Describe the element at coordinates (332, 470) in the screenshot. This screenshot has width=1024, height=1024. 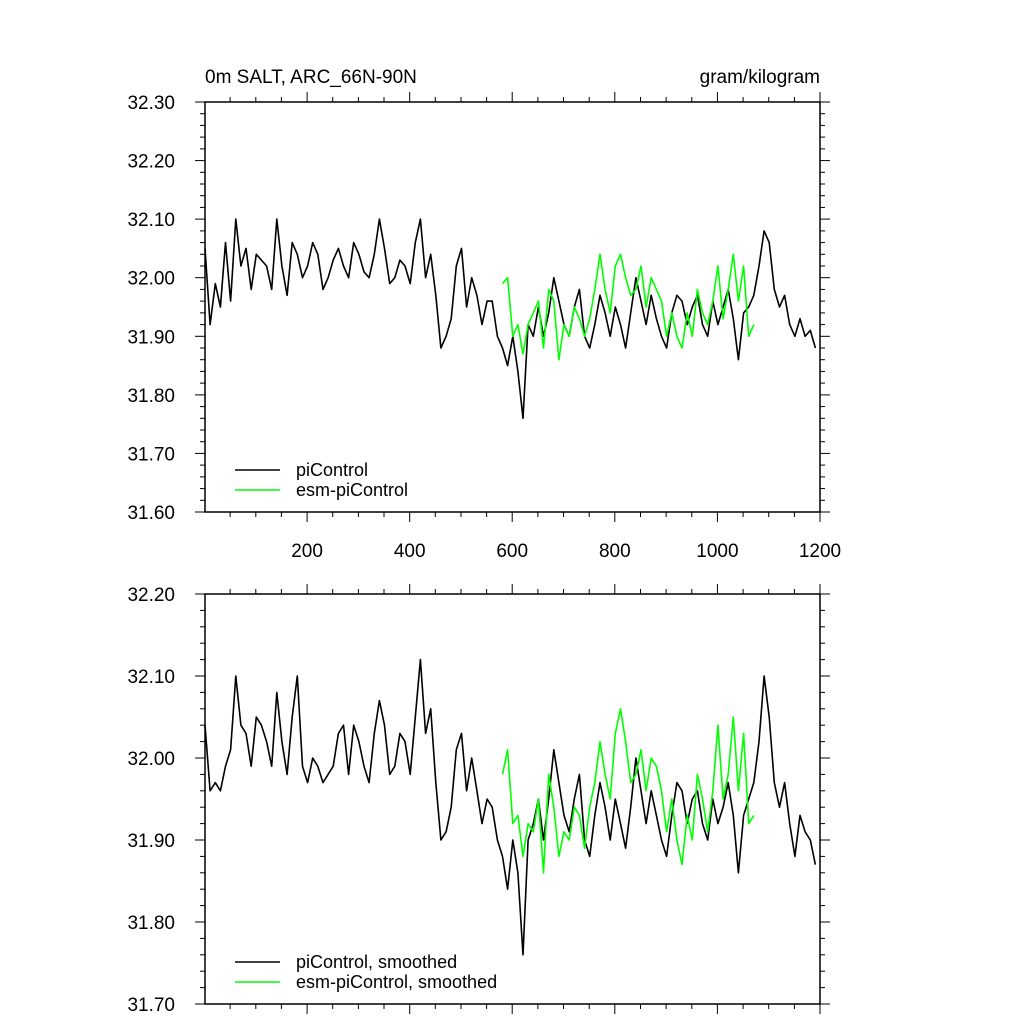
I see `legend-label-picontrol: piControl` at that location.